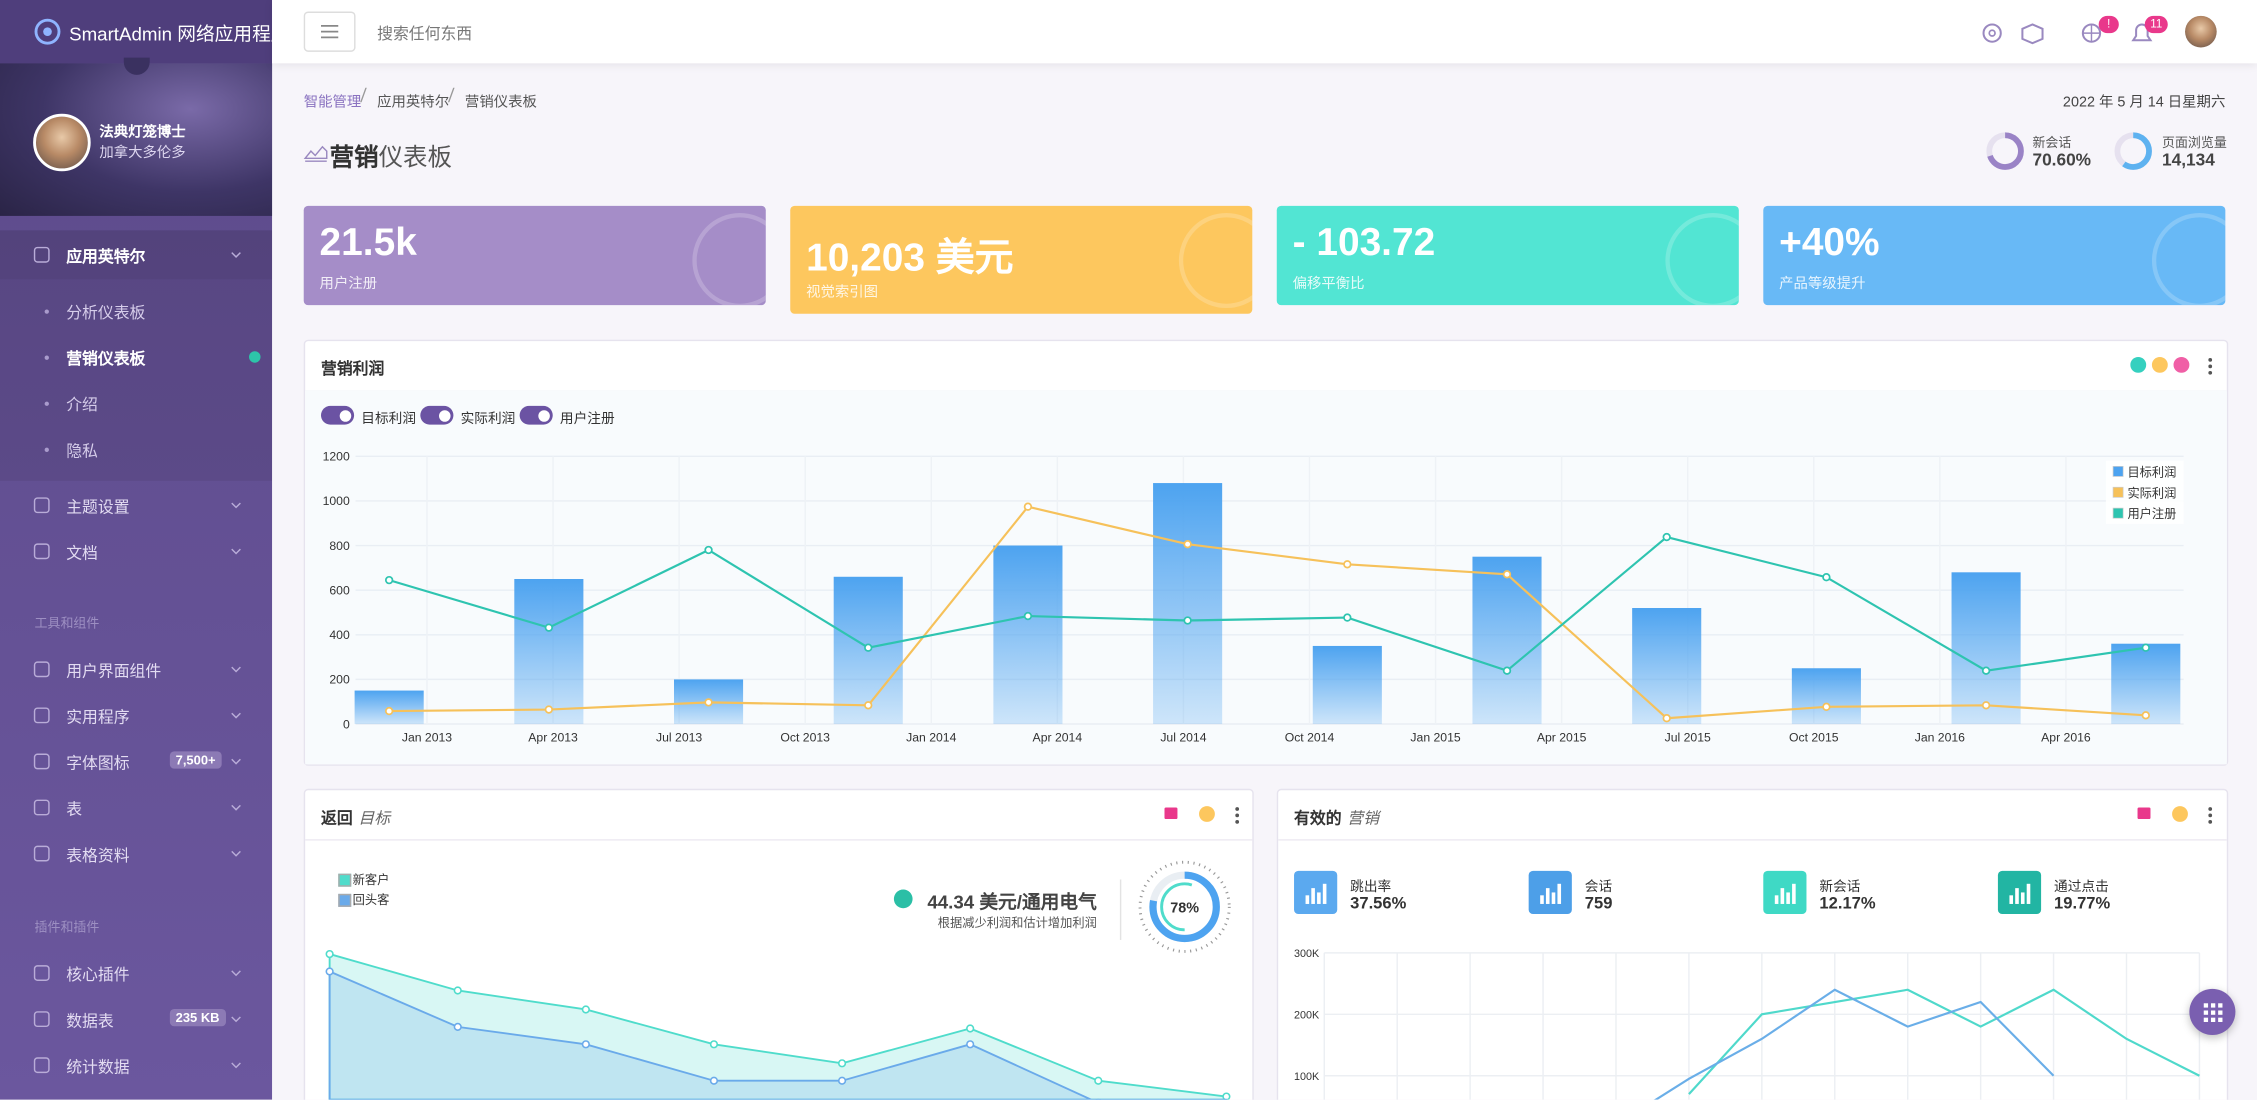 This screenshot has width=2257, height=1100. Describe the element at coordinates (82, 554) in the screenshot. I see `nav-item: 文档` at that location.